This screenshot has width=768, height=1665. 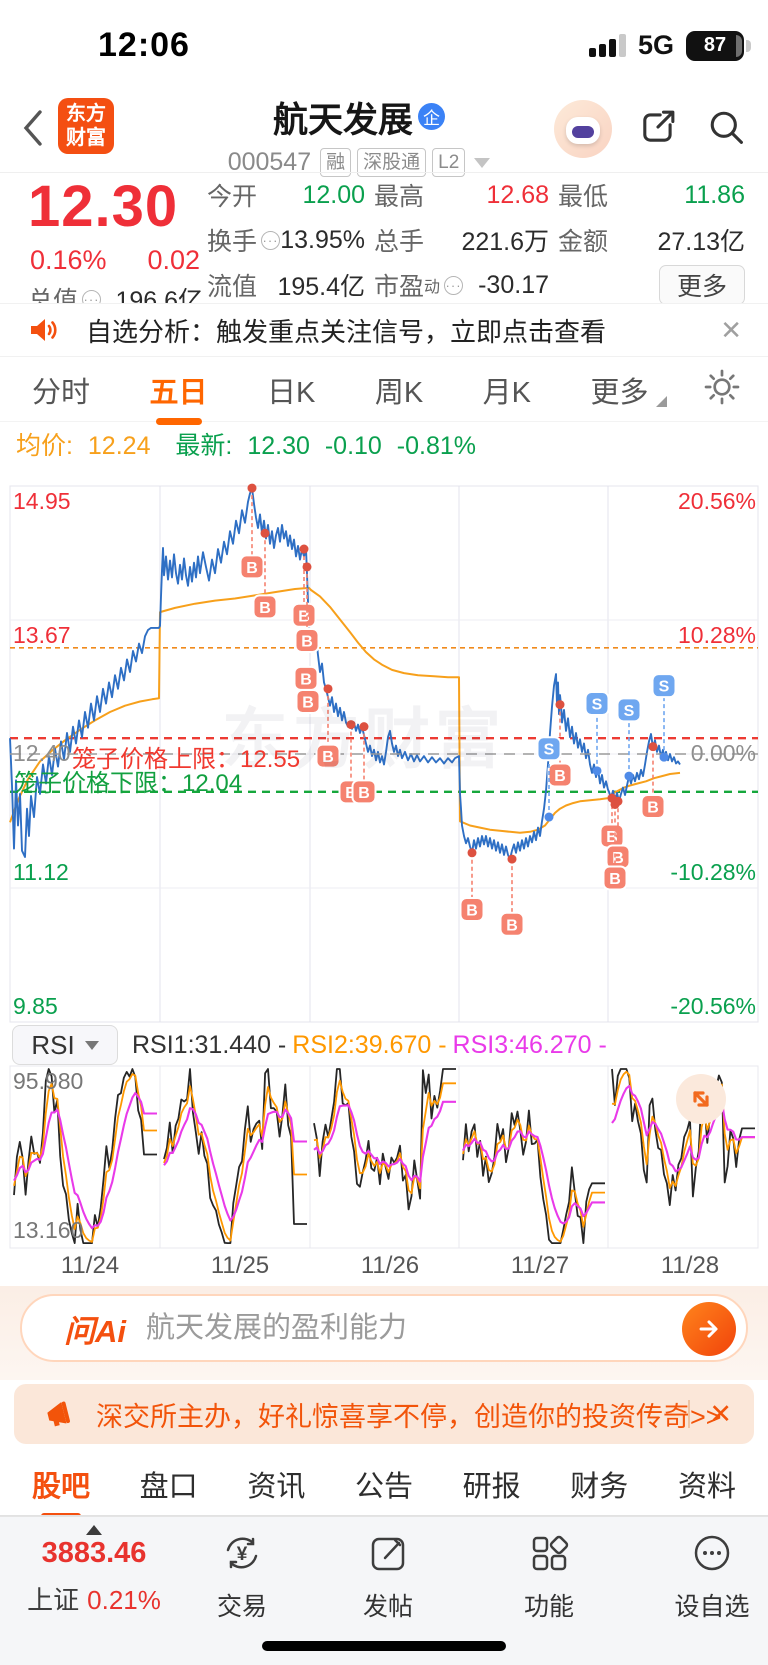 What do you see at coordinates (513, 284) in the screenshot?
I see `stat-value: -30.17` at bounding box center [513, 284].